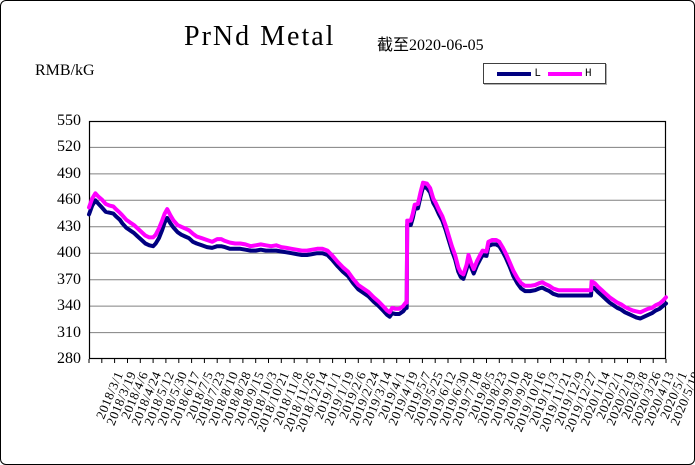 This screenshot has height=465, width=695. What do you see at coordinates (537, 73) in the screenshot?
I see `legend-label-l: L` at bounding box center [537, 73].